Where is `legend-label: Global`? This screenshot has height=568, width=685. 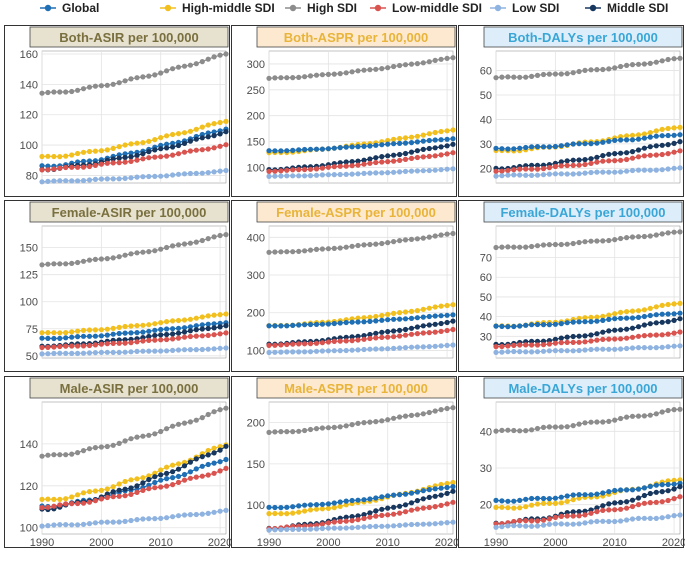
legend-label: Global is located at coordinates (80, 8).